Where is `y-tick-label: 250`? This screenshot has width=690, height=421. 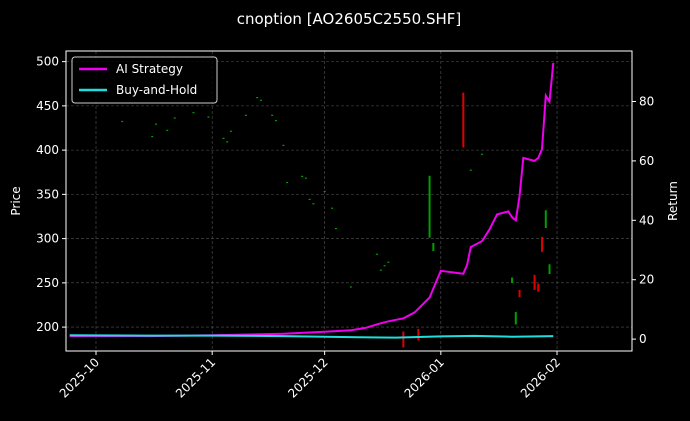 y-tick-label: 250 is located at coordinates (47, 283).